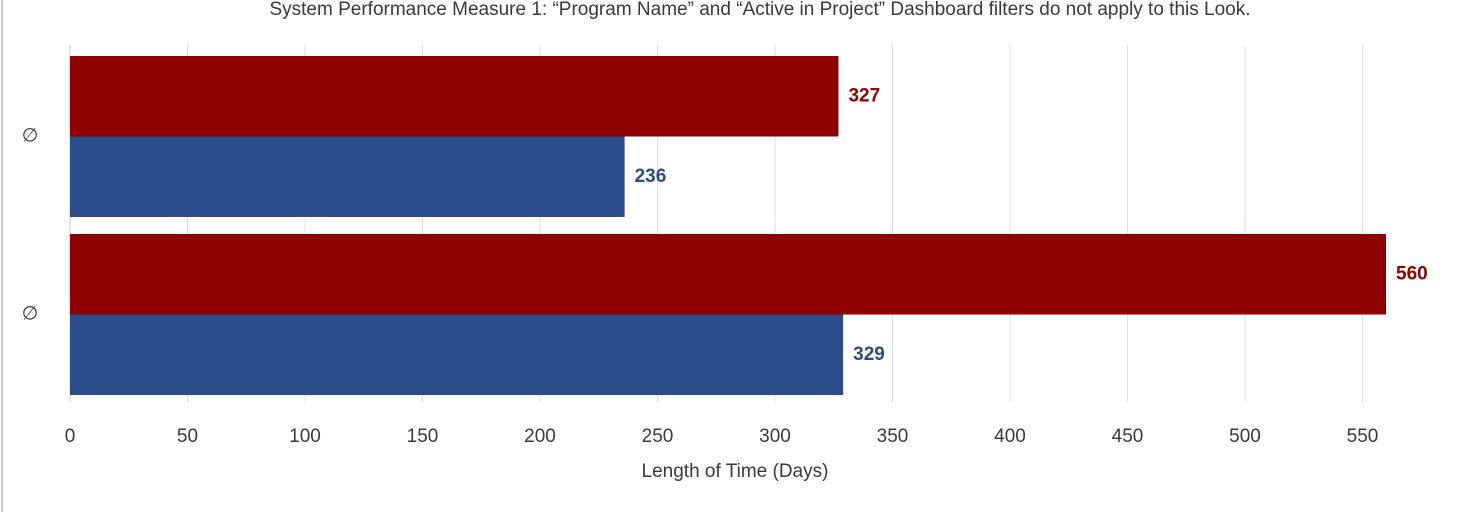 This screenshot has height=512, width=1479. What do you see at coordinates (70, 436) in the screenshot?
I see `x-tick-label: 0` at bounding box center [70, 436].